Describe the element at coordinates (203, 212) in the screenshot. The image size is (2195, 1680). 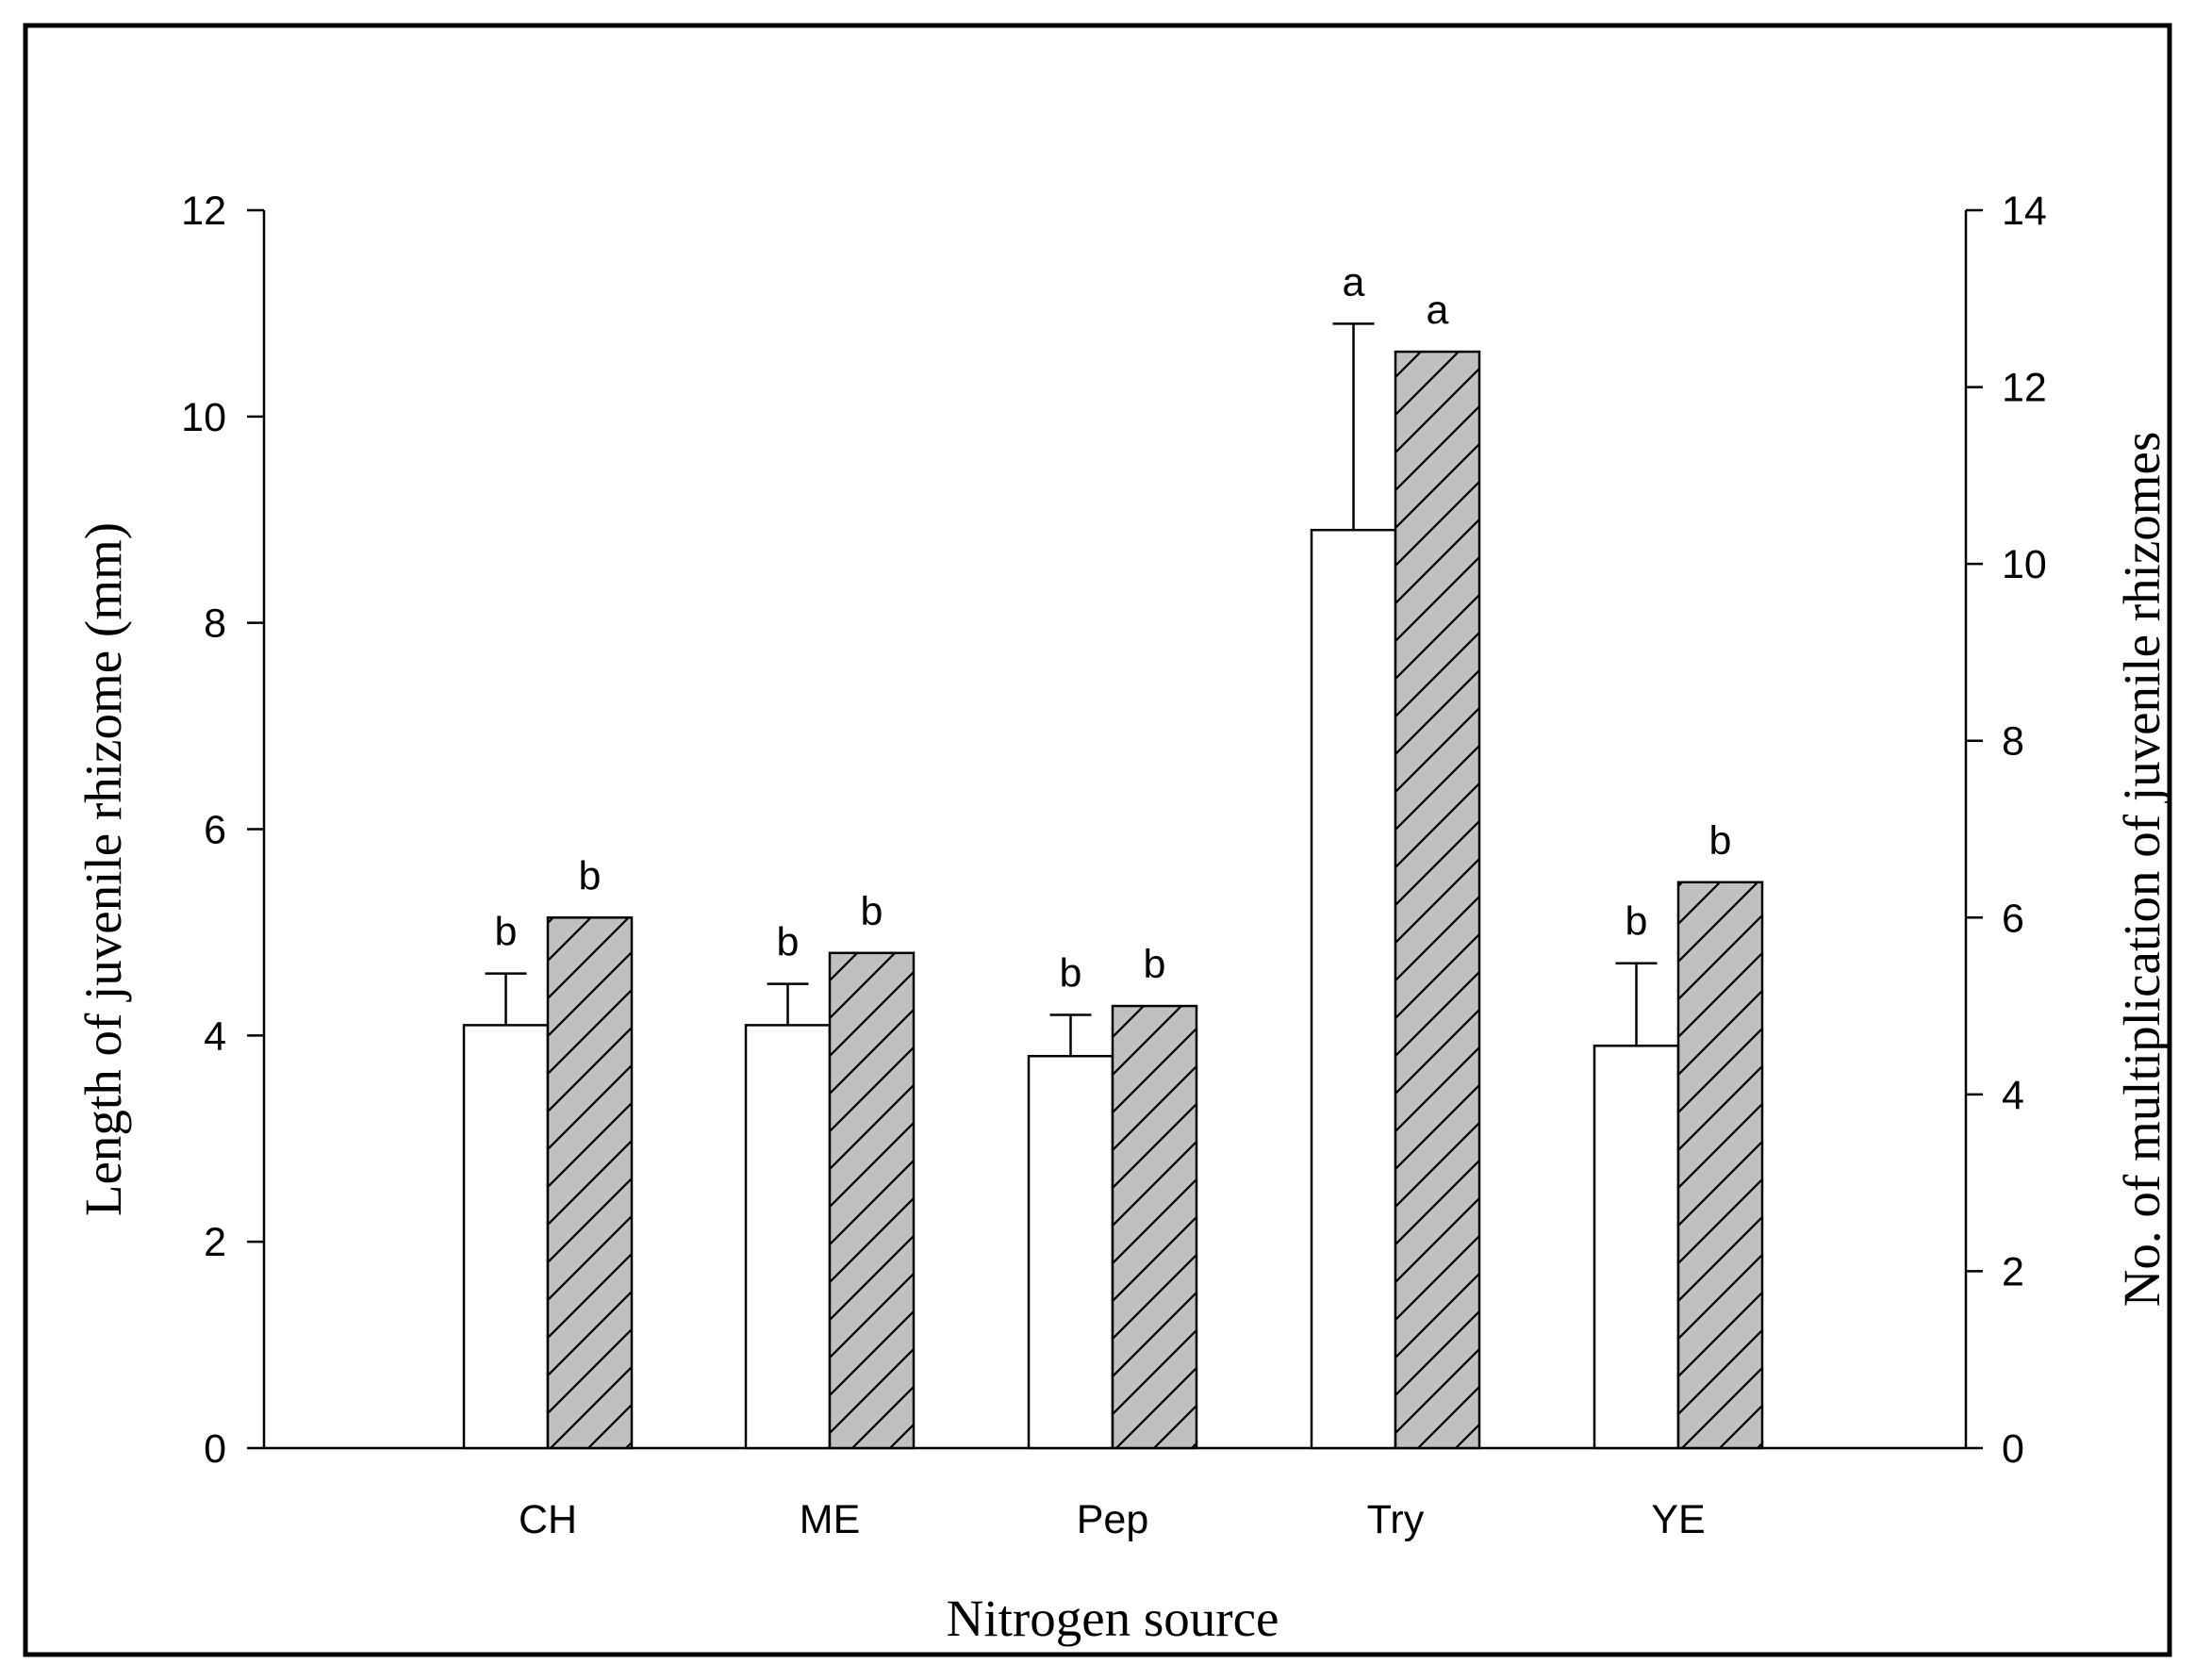
I see `y-tick-label: 12` at that location.